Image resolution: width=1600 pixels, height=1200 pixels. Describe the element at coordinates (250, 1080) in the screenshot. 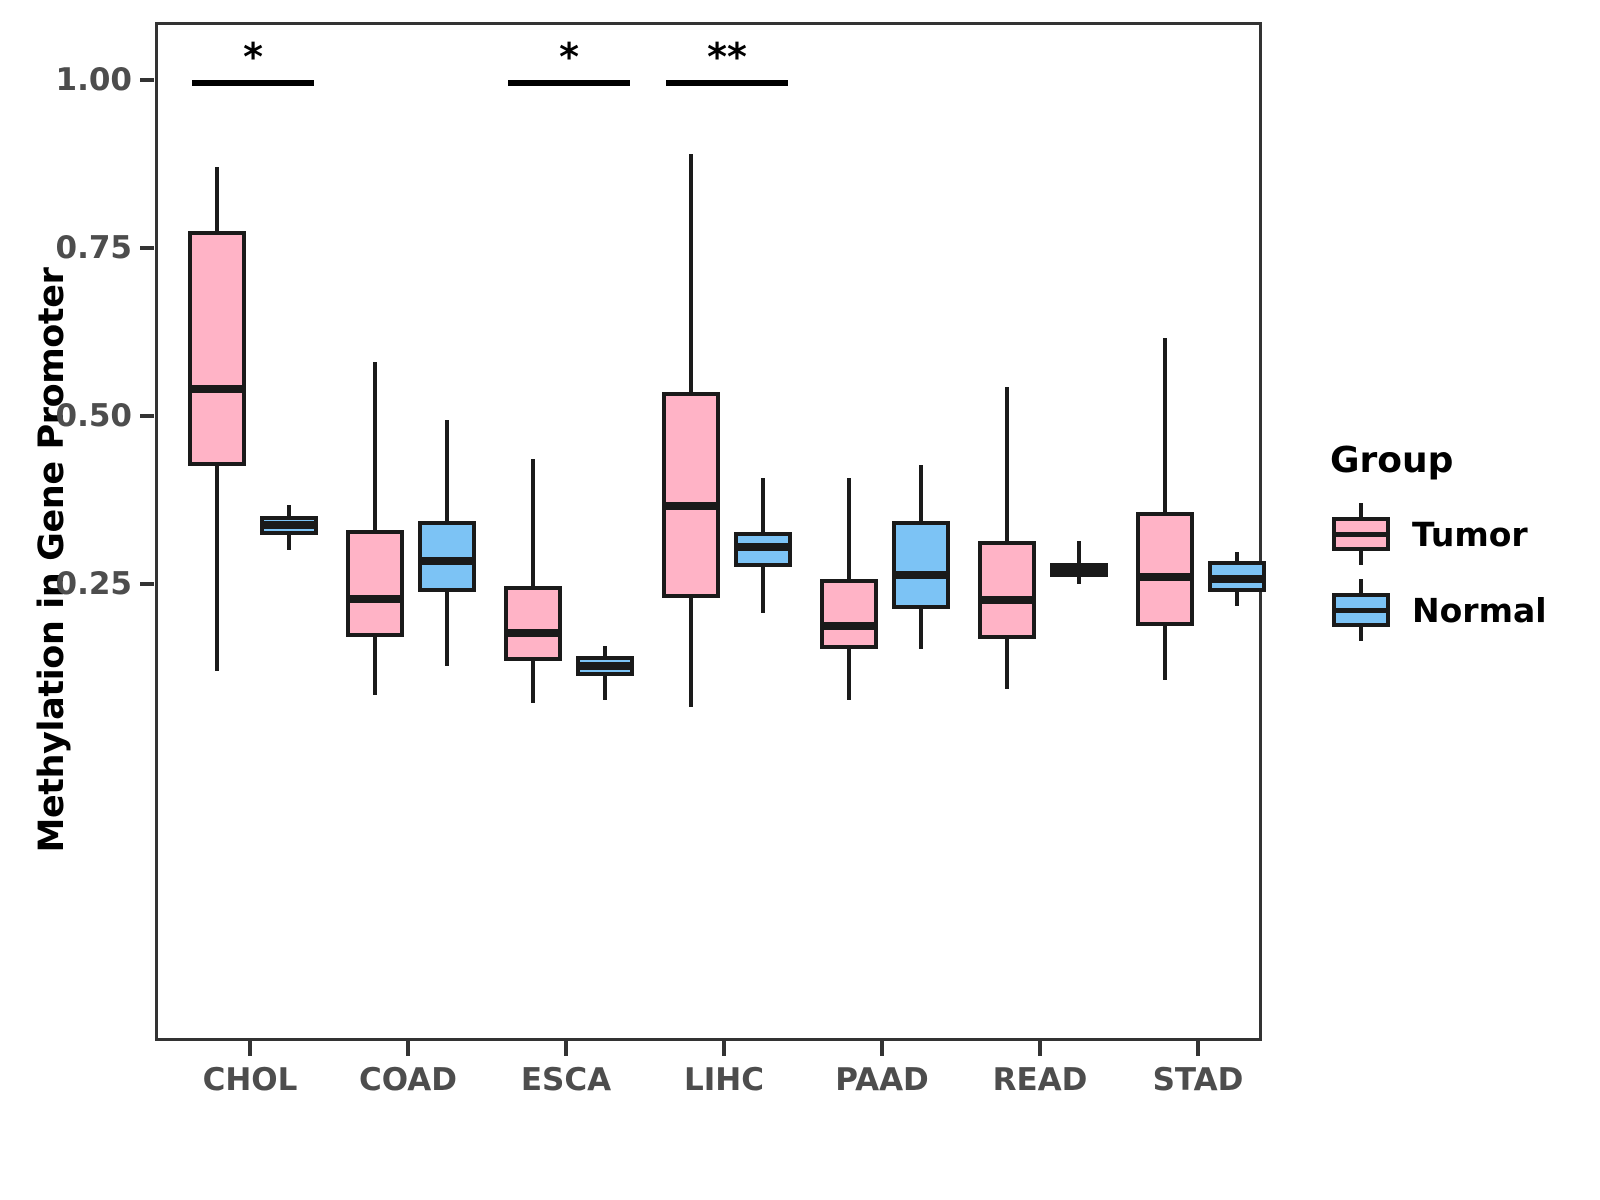

I see `x-axis-tick-label-chol: CHOL` at that location.